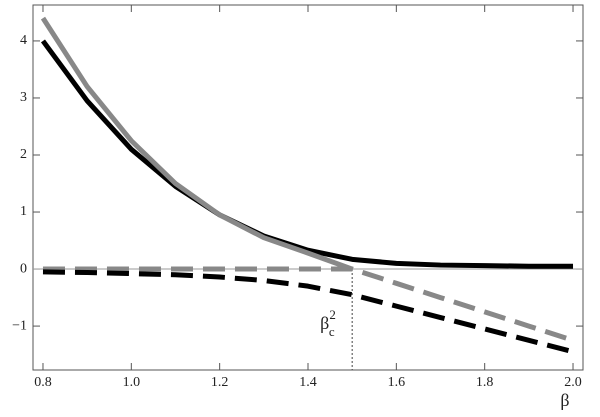 The width and height of the screenshot is (600, 417). Describe the element at coordinates (485, 382) in the screenshot. I see `x-tick-label: 1.8` at that location.